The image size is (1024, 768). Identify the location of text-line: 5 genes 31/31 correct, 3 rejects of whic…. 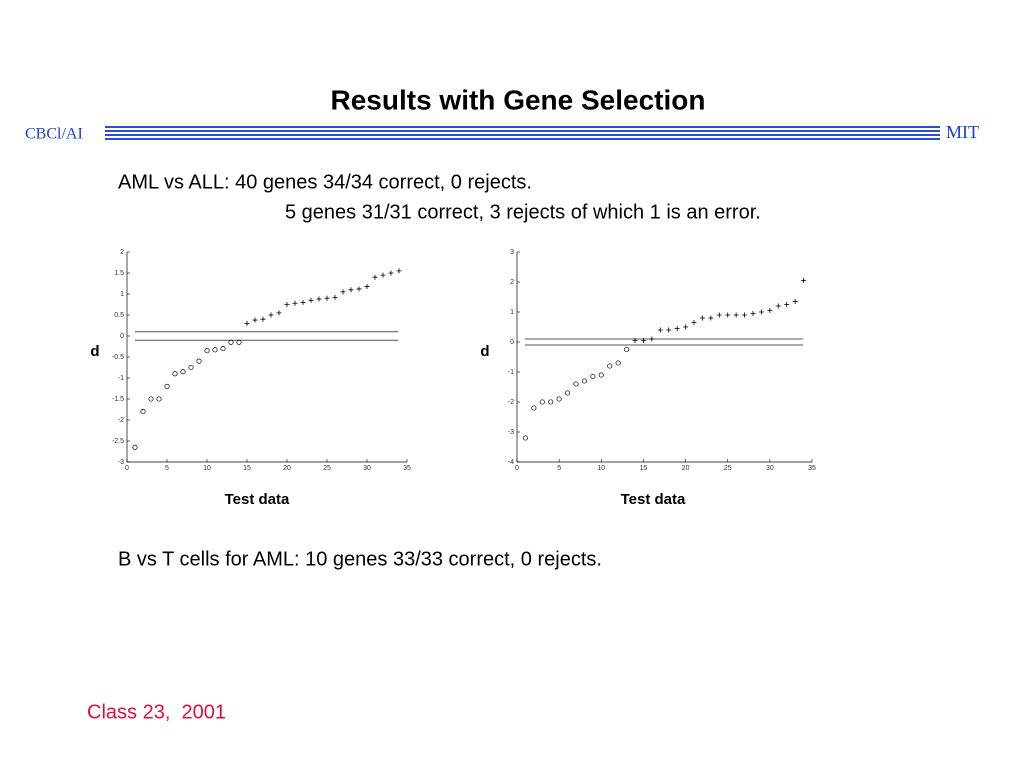
(523, 212).